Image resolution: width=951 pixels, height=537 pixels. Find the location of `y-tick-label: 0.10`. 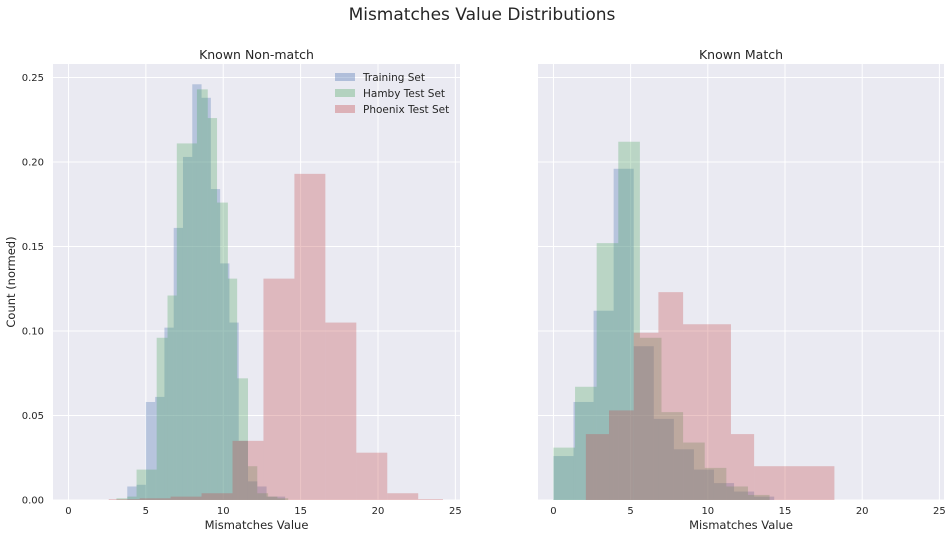

y-tick-label: 0.10 is located at coordinates (33, 332).